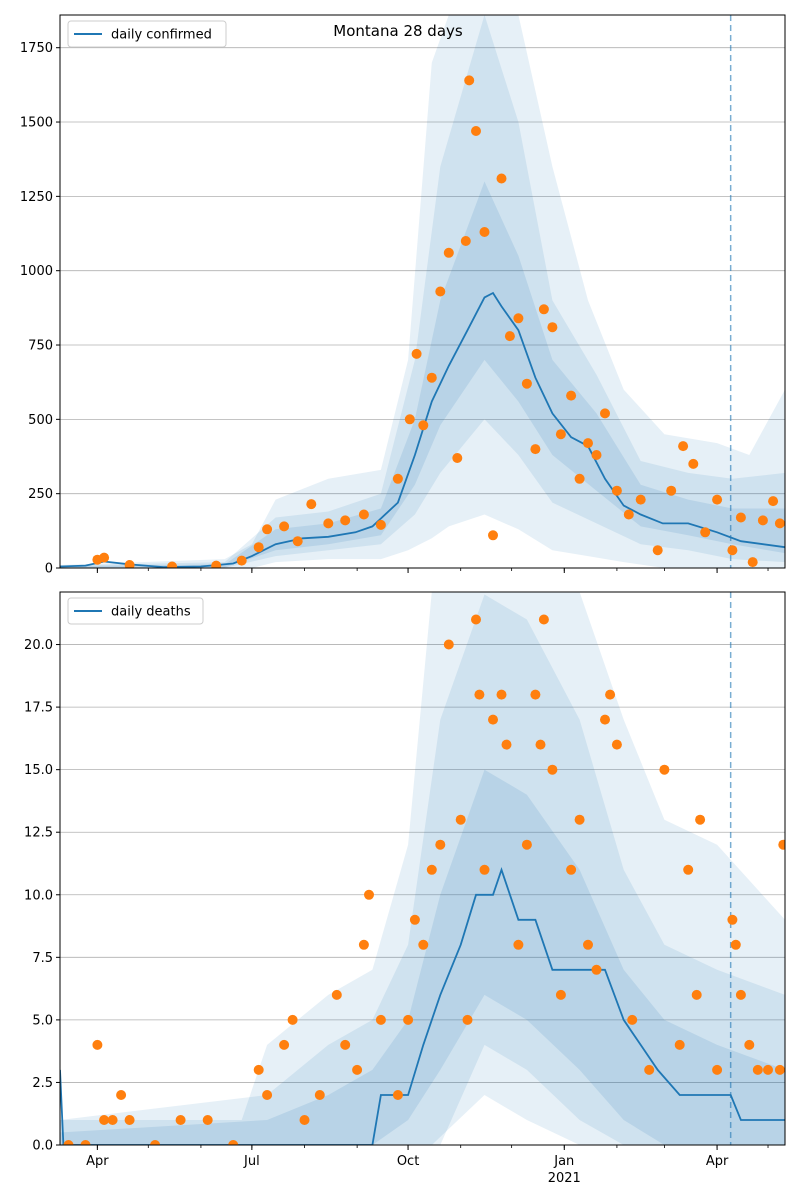 This screenshot has height=1200, width=800. I want to click on deaths-y-tick-label: 10.0, so click(38, 895).